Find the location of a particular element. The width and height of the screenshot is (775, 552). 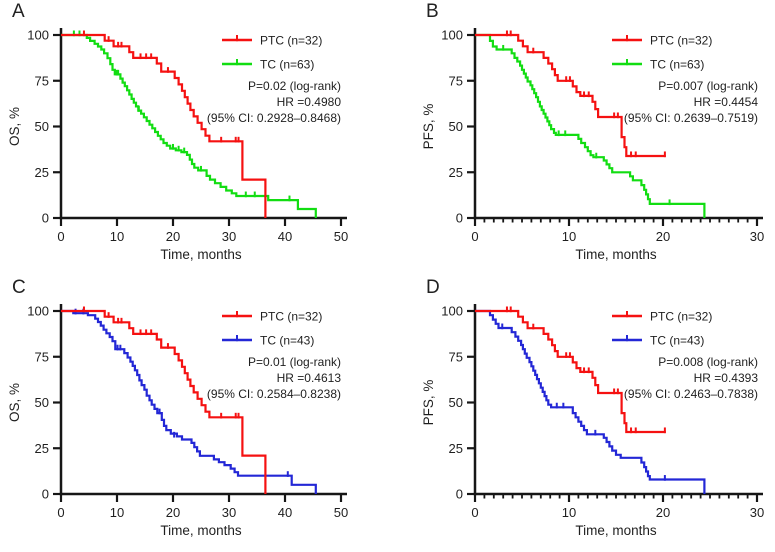

svg-text: (95% CI: 0.2639–0.7519) is located at coordinates (691, 118).